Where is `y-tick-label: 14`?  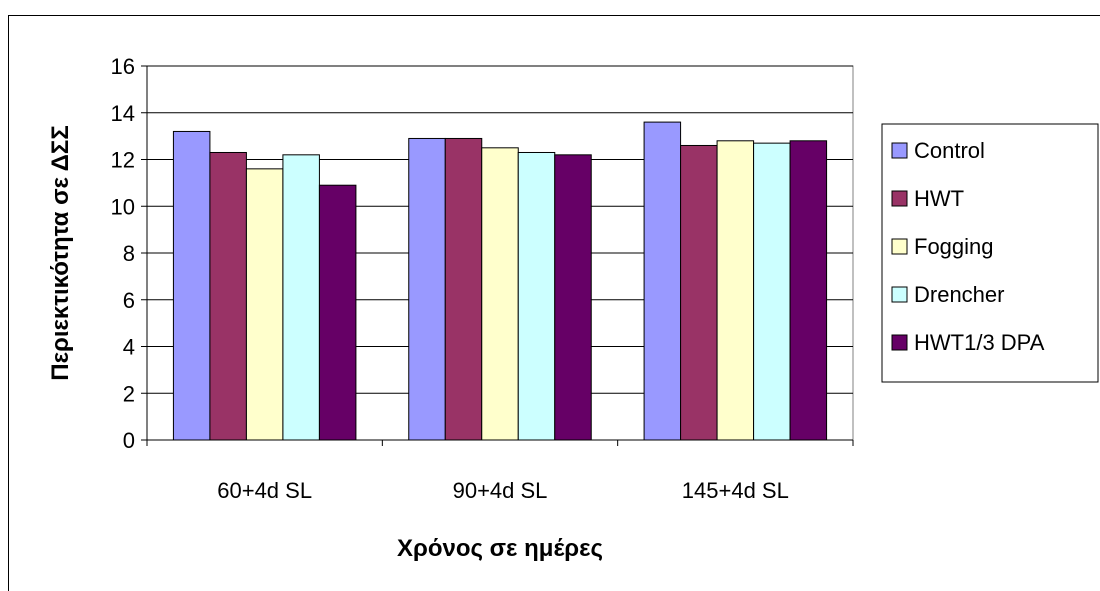 y-tick-label: 14 is located at coordinates (123, 113).